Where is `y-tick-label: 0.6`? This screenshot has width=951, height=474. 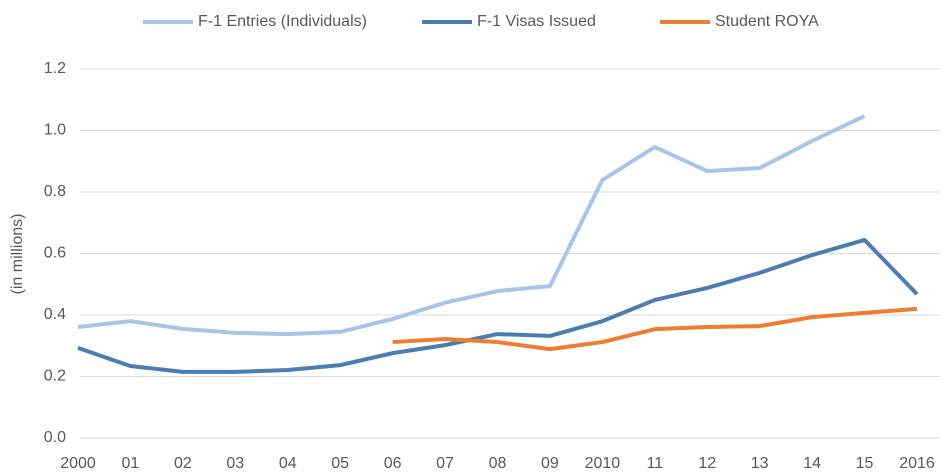
y-tick-label: 0.6 is located at coordinates (55, 253).